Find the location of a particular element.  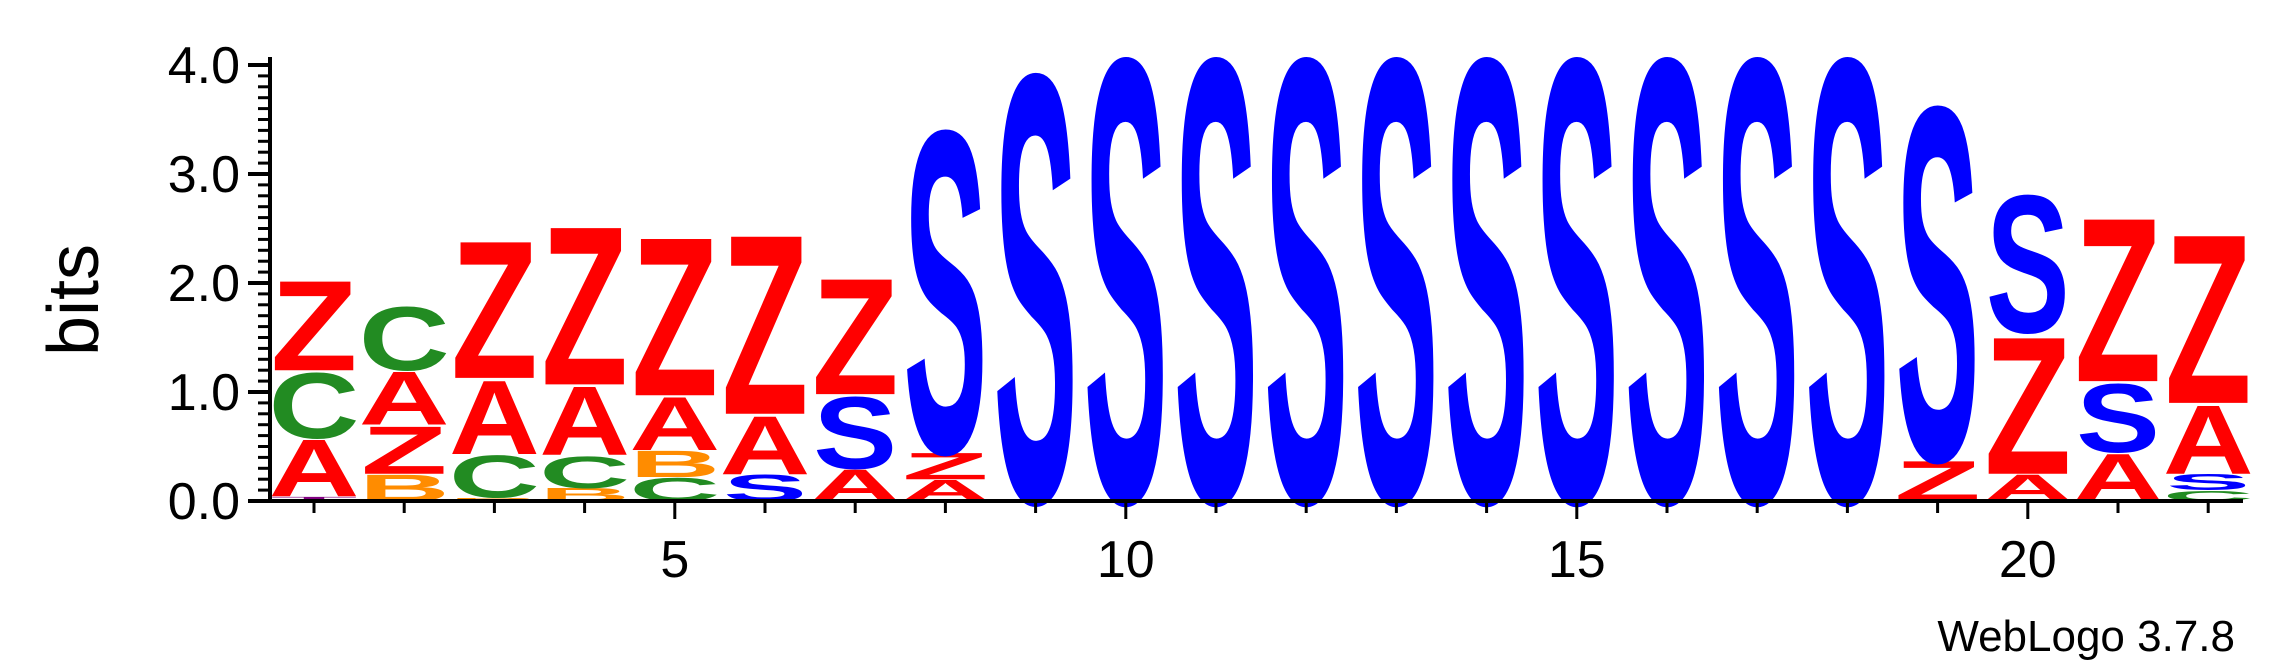

x-tick-label: 15 is located at coordinates (1577, 560).